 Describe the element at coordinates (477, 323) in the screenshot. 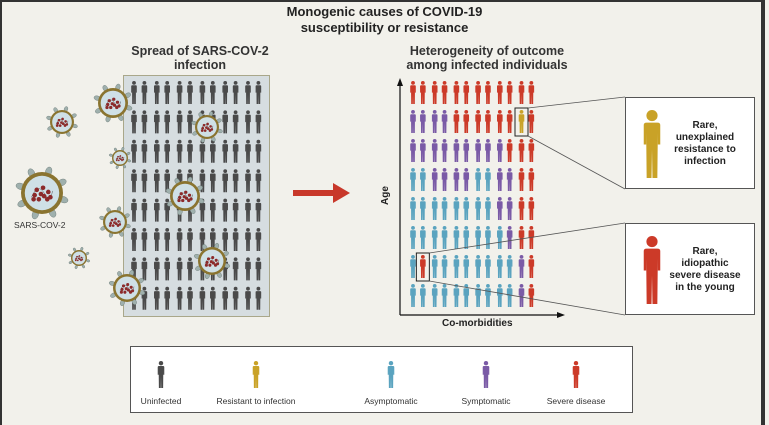

I see `x-axis-label: Co-morbidities` at that location.